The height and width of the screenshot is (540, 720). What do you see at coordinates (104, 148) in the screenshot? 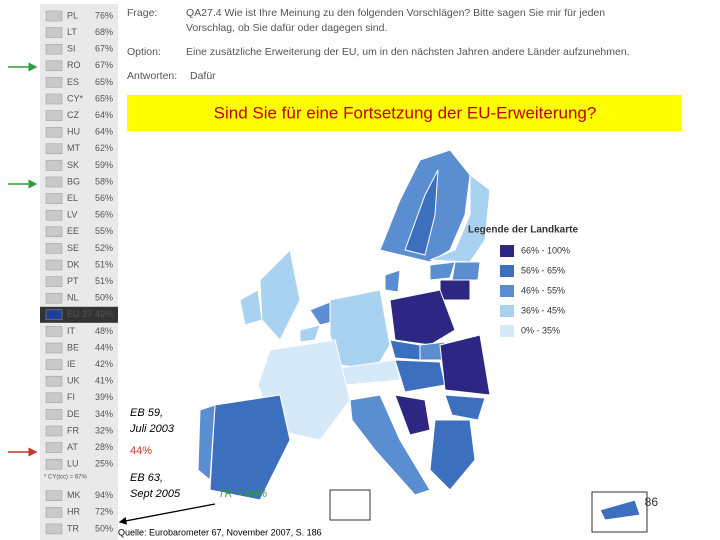
I see `percentage: 62%` at bounding box center [104, 148].